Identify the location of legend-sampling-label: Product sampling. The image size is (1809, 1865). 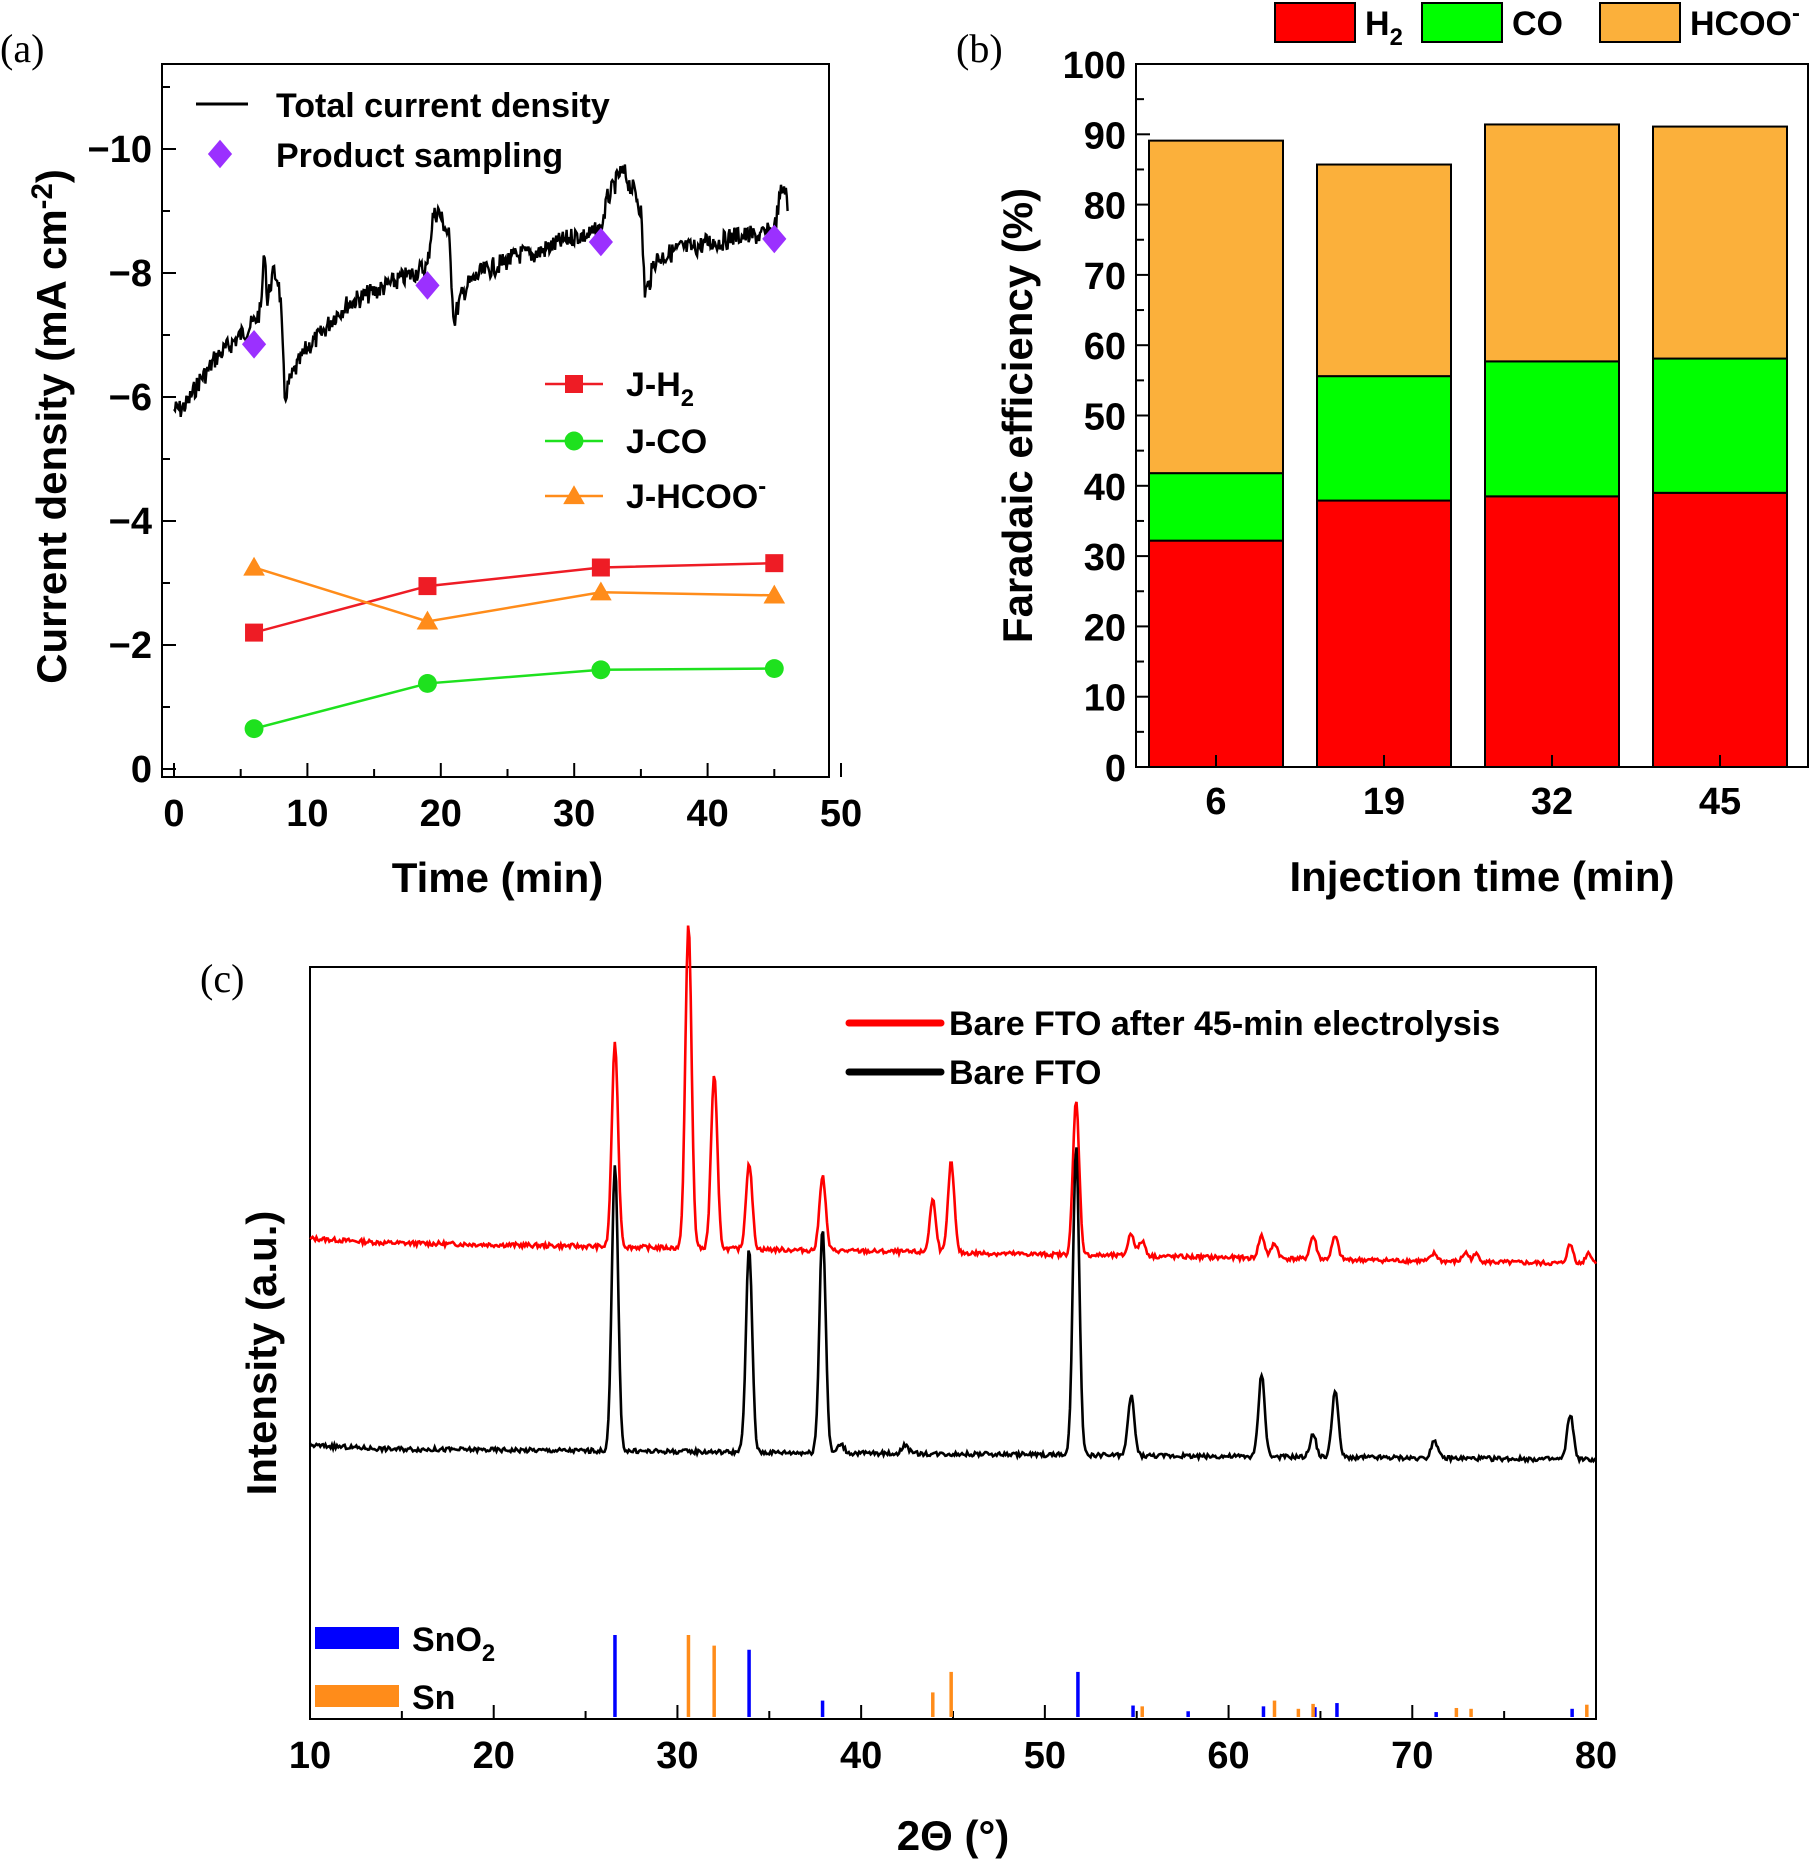
(419, 156).